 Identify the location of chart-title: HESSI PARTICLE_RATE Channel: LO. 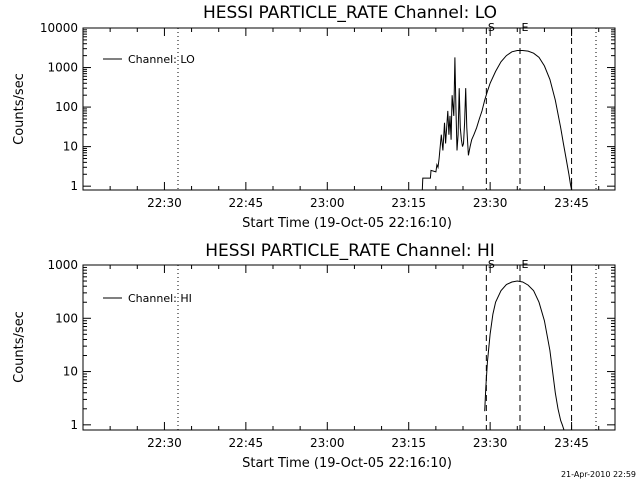
(350, 13).